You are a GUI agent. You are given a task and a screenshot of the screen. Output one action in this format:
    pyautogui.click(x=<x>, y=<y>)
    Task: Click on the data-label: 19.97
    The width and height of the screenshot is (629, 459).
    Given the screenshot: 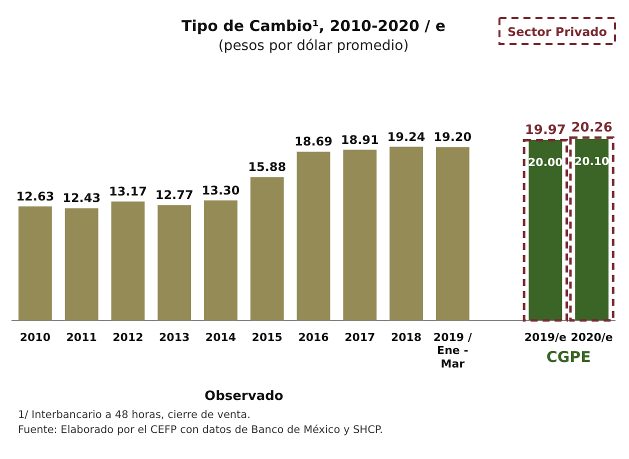 What is the action you would take?
    pyautogui.click(x=545, y=130)
    